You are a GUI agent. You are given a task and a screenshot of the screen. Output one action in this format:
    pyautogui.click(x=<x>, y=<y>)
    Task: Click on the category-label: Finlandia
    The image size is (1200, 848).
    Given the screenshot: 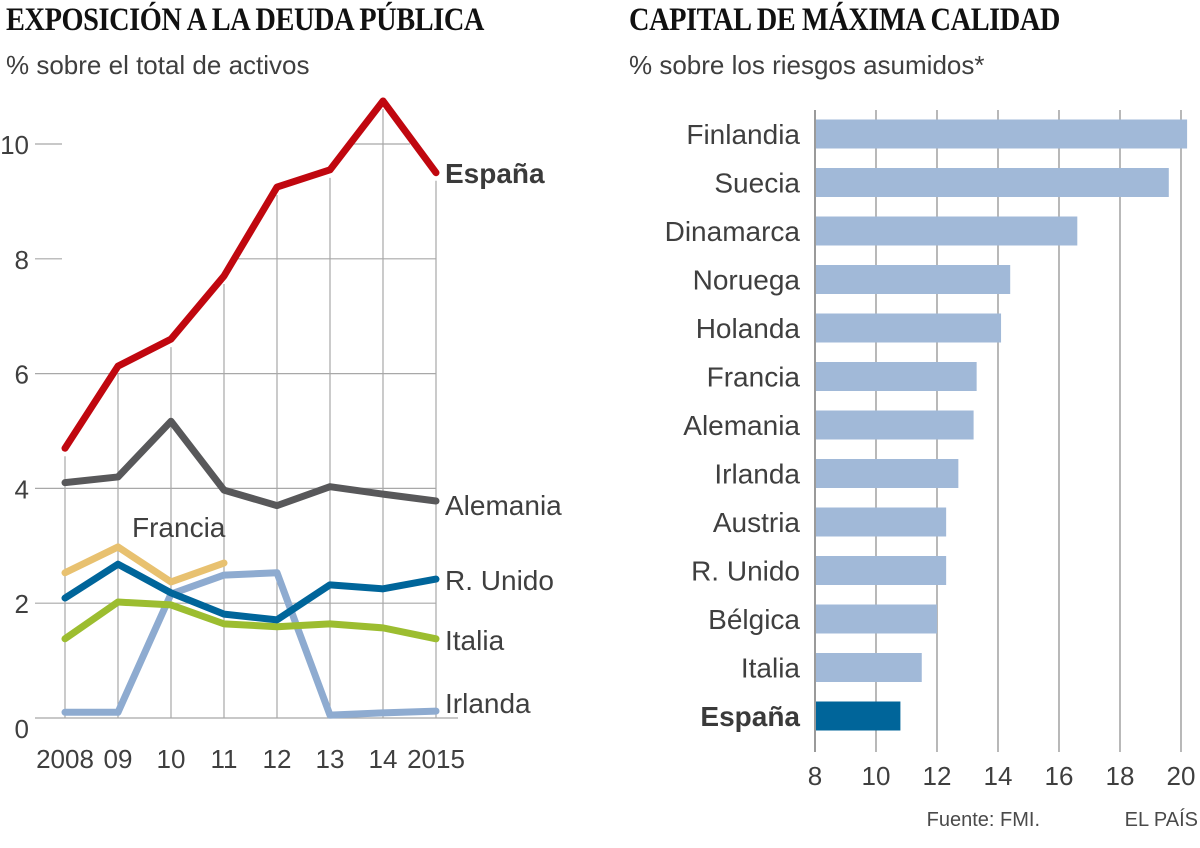 What is the action you would take?
    pyautogui.click(x=743, y=134)
    